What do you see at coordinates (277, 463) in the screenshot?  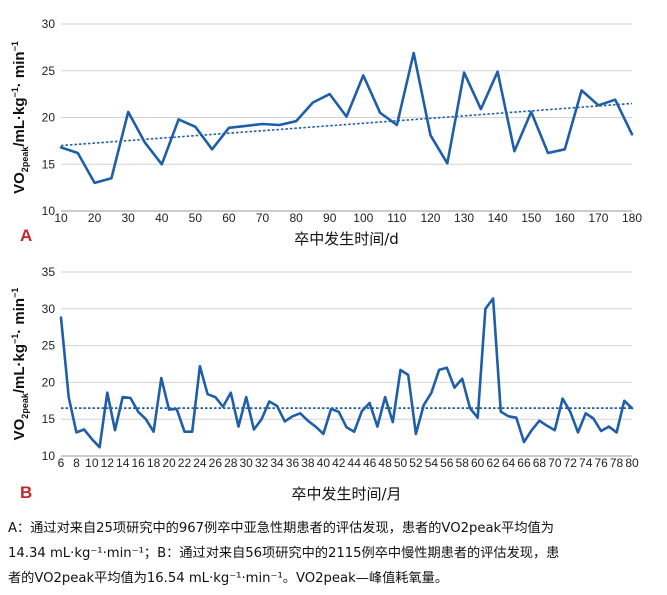 I see `x-tick-label: 34` at bounding box center [277, 463].